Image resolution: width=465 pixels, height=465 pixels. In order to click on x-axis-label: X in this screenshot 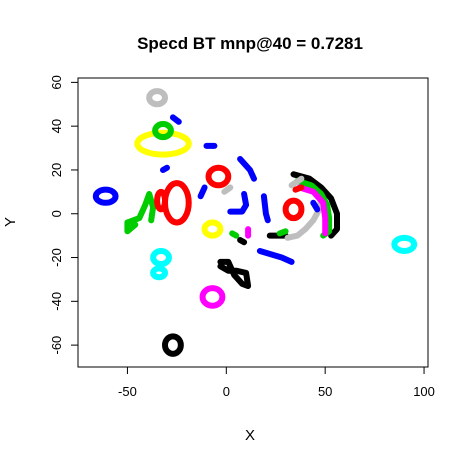, I will do `click(250, 435)`.